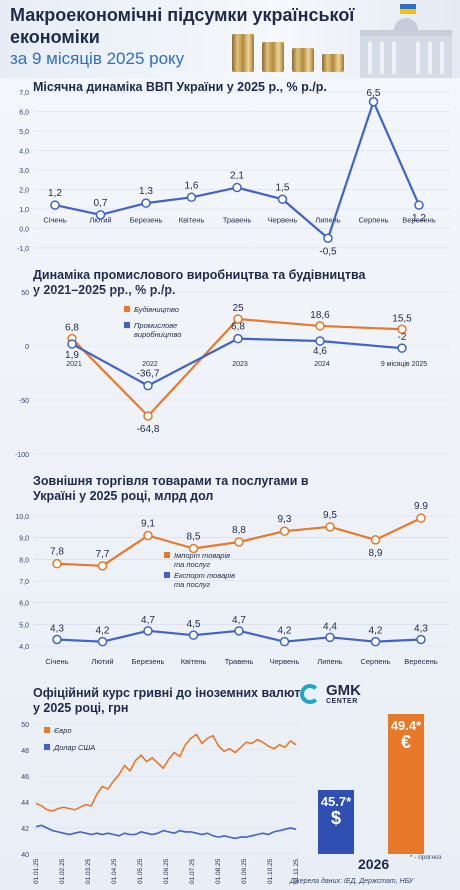  What do you see at coordinates (405, 742) in the screenshot?
I see `euro-icon: €` at bounding box center [405, 742].